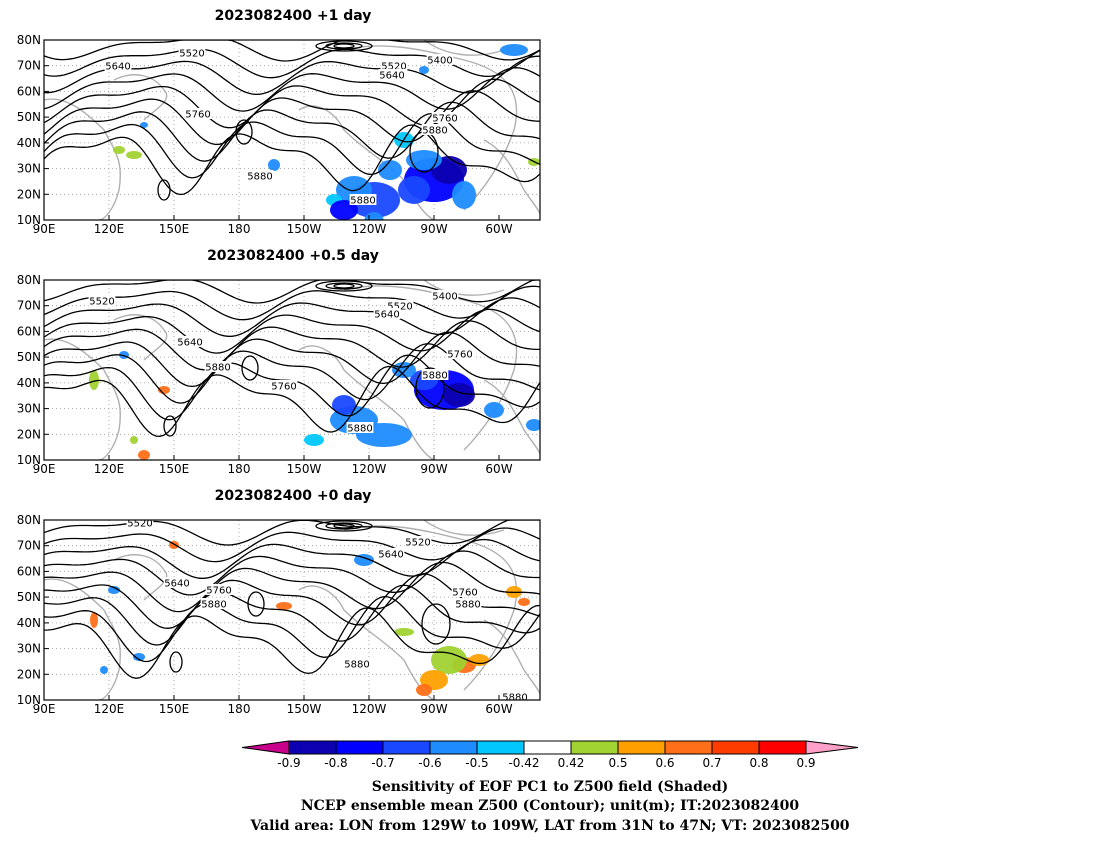 The image size is (1100, 850). What do you see at coordinates (429, 763) in the screenshot?
I see `colorbar-label: -0.6` at bounding box center [429, 763].